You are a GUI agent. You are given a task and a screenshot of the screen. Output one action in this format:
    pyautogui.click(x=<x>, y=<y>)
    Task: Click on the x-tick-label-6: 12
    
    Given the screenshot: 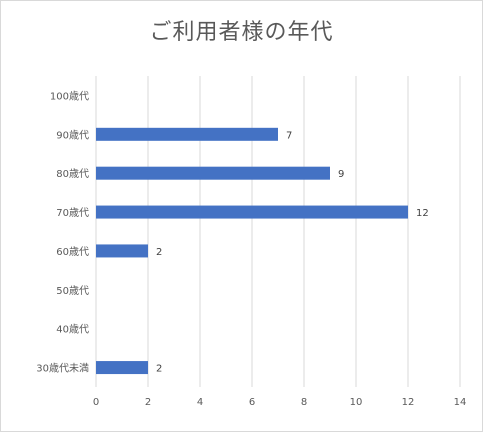 What is the action you would take?
    pyautogui.click(x=408, y=402)
    